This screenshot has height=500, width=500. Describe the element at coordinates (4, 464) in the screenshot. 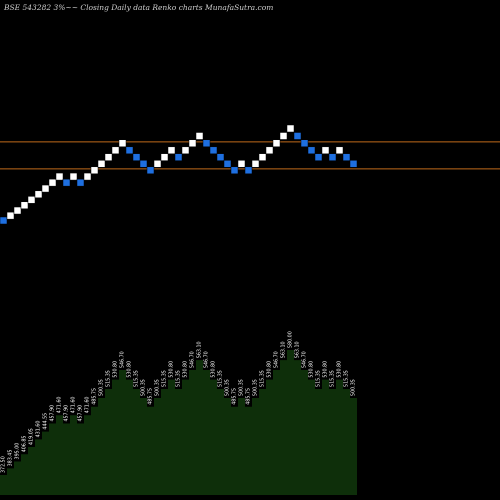

I see `brick-value-label: 372.50` at that location.